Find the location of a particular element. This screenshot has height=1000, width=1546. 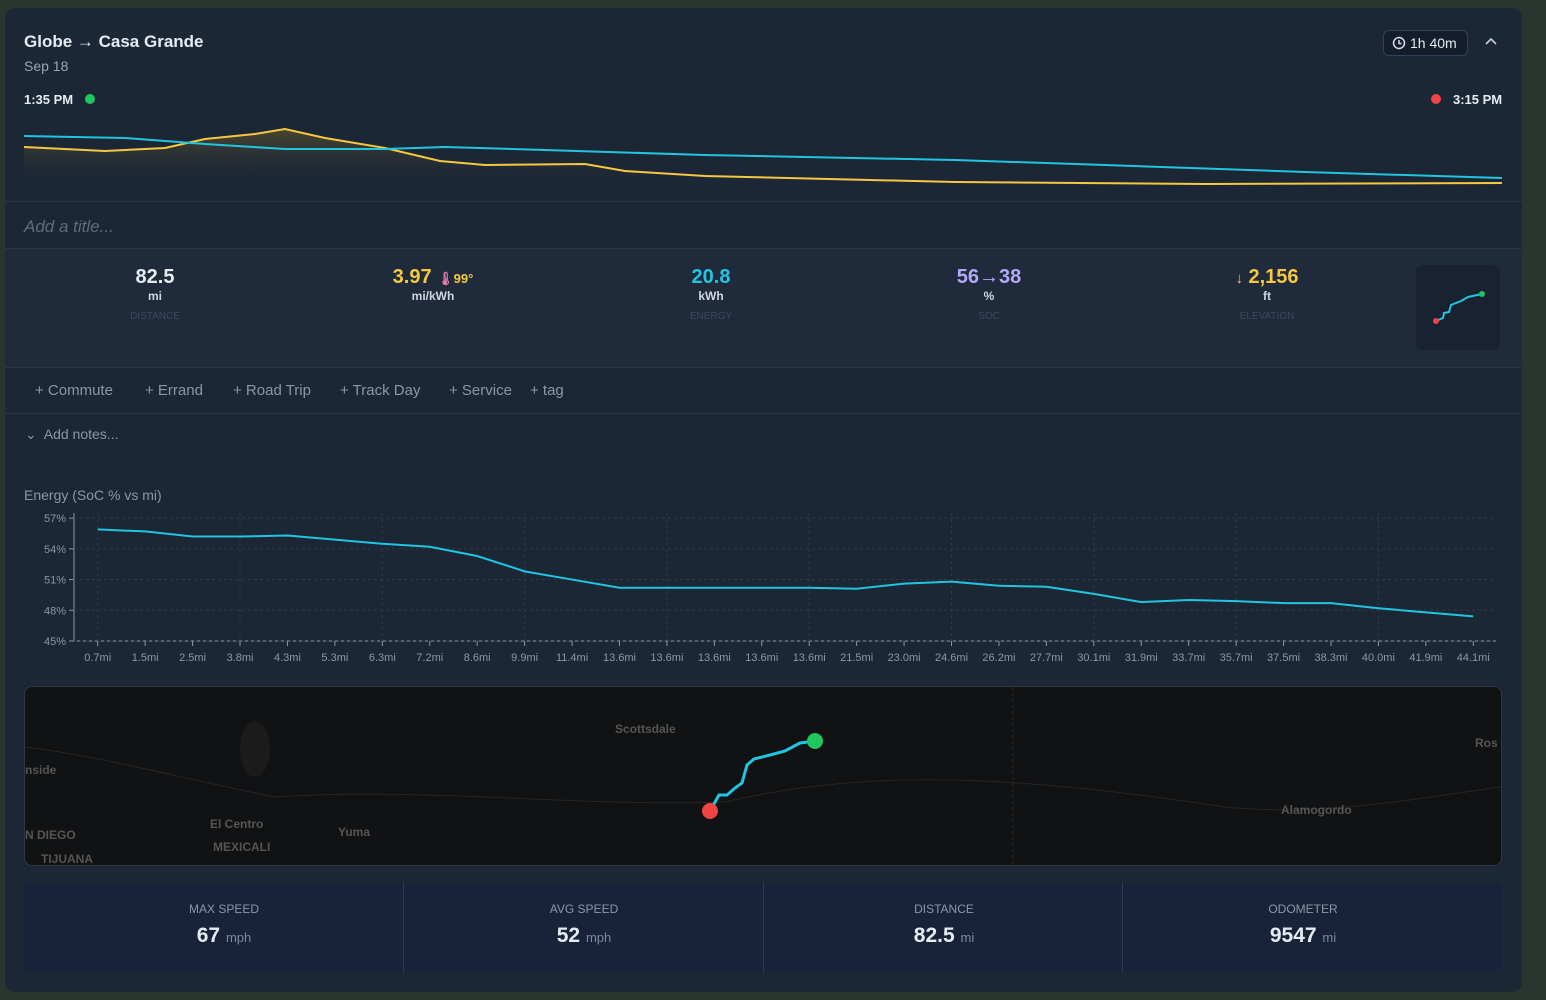

map-label: Scottsdale is located at coordinates (645, 729).